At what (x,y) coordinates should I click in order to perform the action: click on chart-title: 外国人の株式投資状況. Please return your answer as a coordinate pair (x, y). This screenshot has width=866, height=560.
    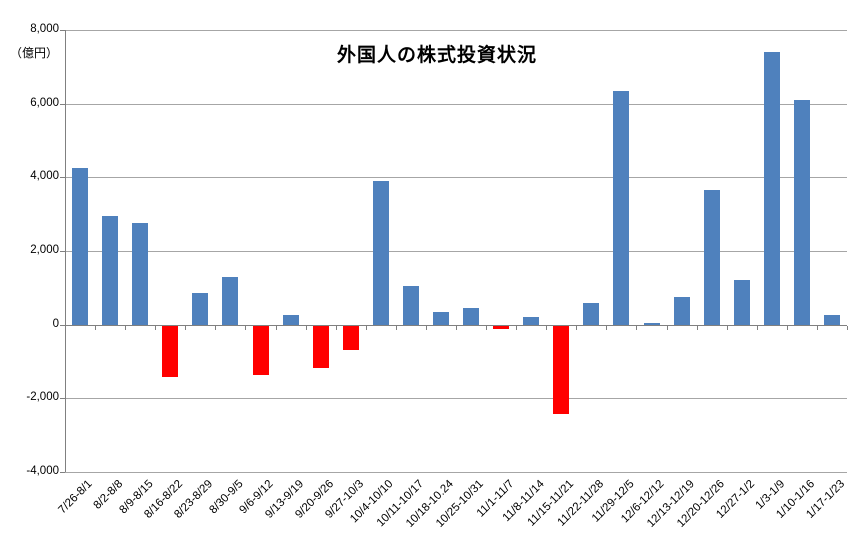
    Looking at the image, I should click on (436, 55).